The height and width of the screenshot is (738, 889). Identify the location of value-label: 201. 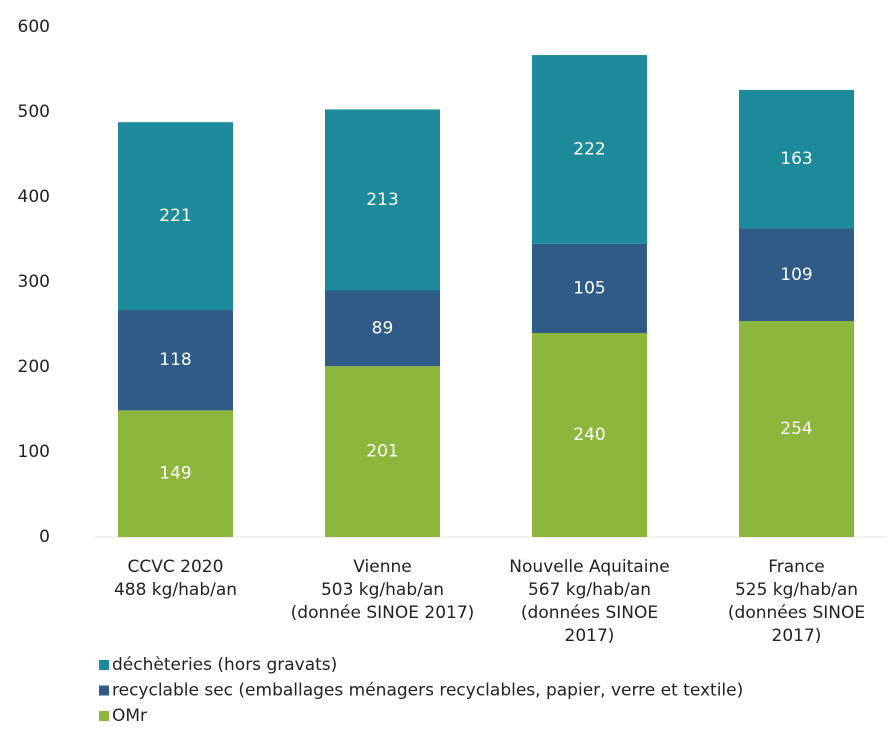
(382, 452).